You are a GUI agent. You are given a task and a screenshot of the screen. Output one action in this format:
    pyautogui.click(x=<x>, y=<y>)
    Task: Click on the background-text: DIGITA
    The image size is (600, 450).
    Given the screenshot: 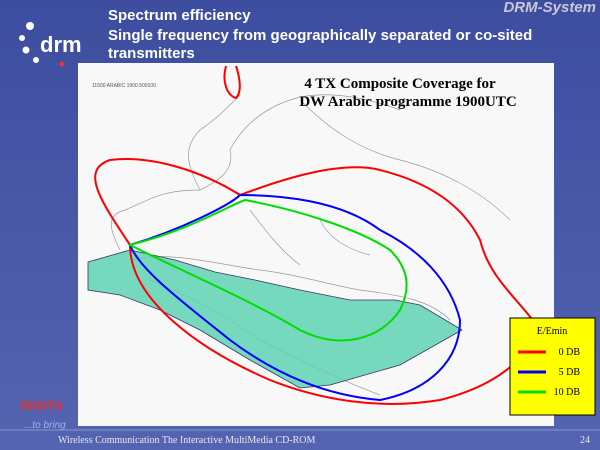 What is the action you would take?
    pyautogui.click(x=42, y=405)
    